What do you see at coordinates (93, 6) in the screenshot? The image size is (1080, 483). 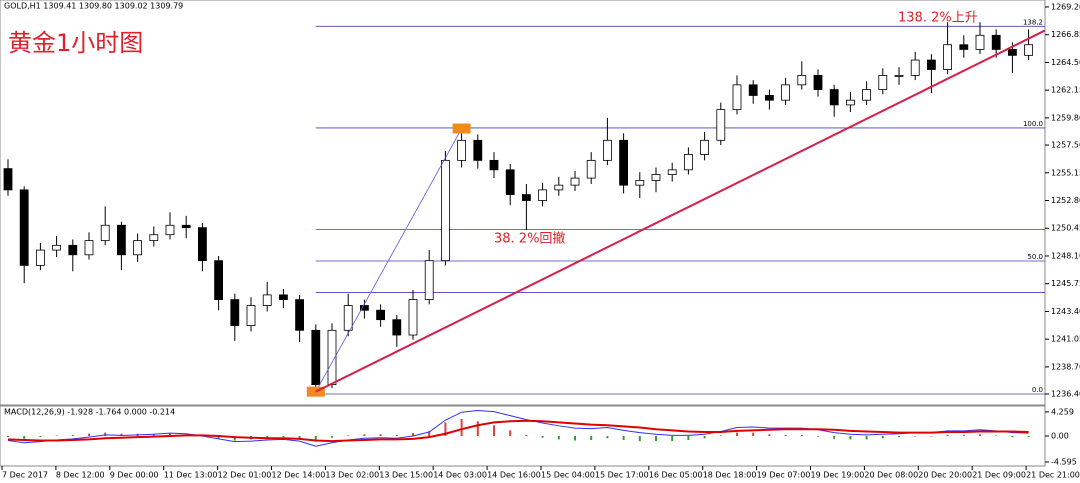 I see `header: GOLD,H1 1309.41 1309.80 1309.02 1309.79` at bounding box center [93, 6].